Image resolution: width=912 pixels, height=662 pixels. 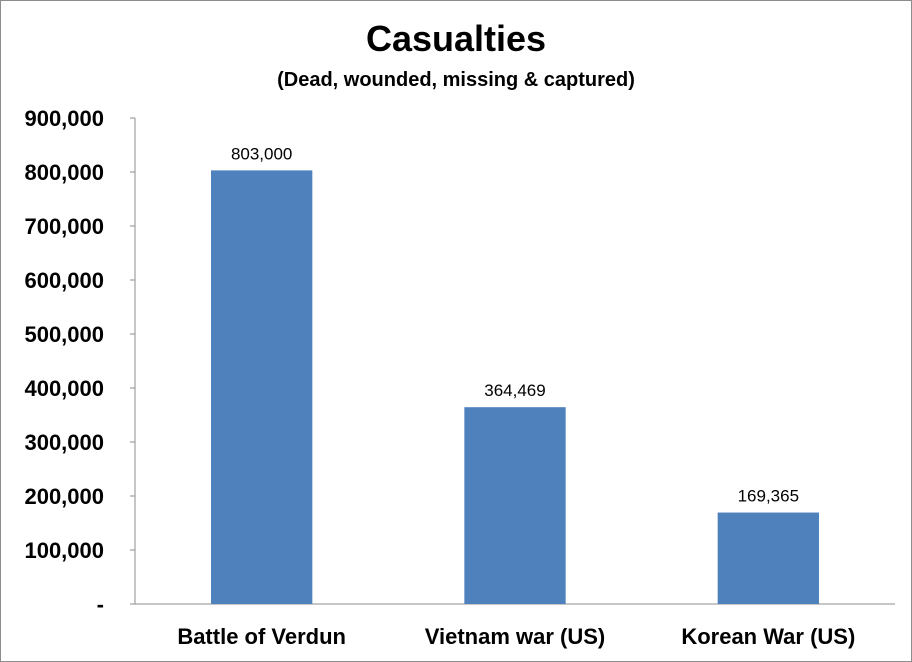 What do you see at coordinates (64, 226) in the screenshot?
I see `y-tick-label: 700,000` at bounding box center [64, 226].